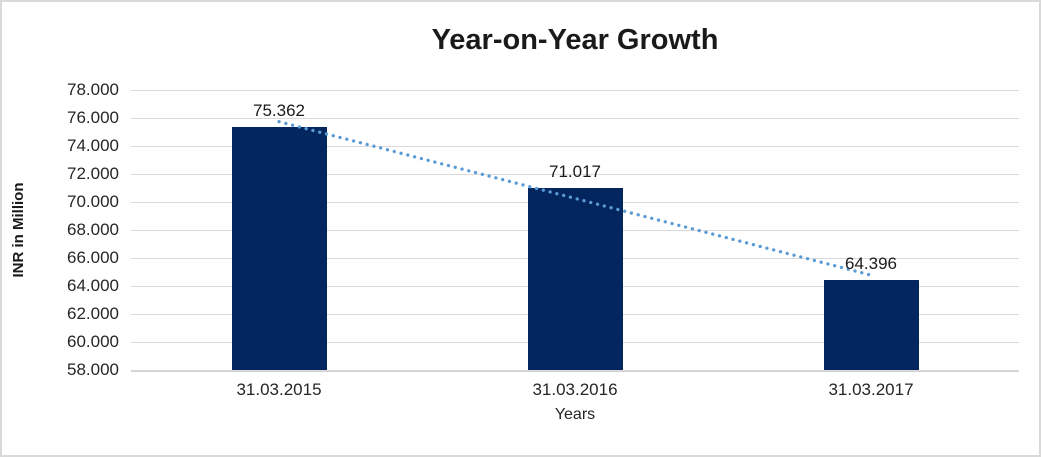  Describe the element at coordinates (93, 285) in the screenshot. I see `y-tick-label: 64.000` at that location.